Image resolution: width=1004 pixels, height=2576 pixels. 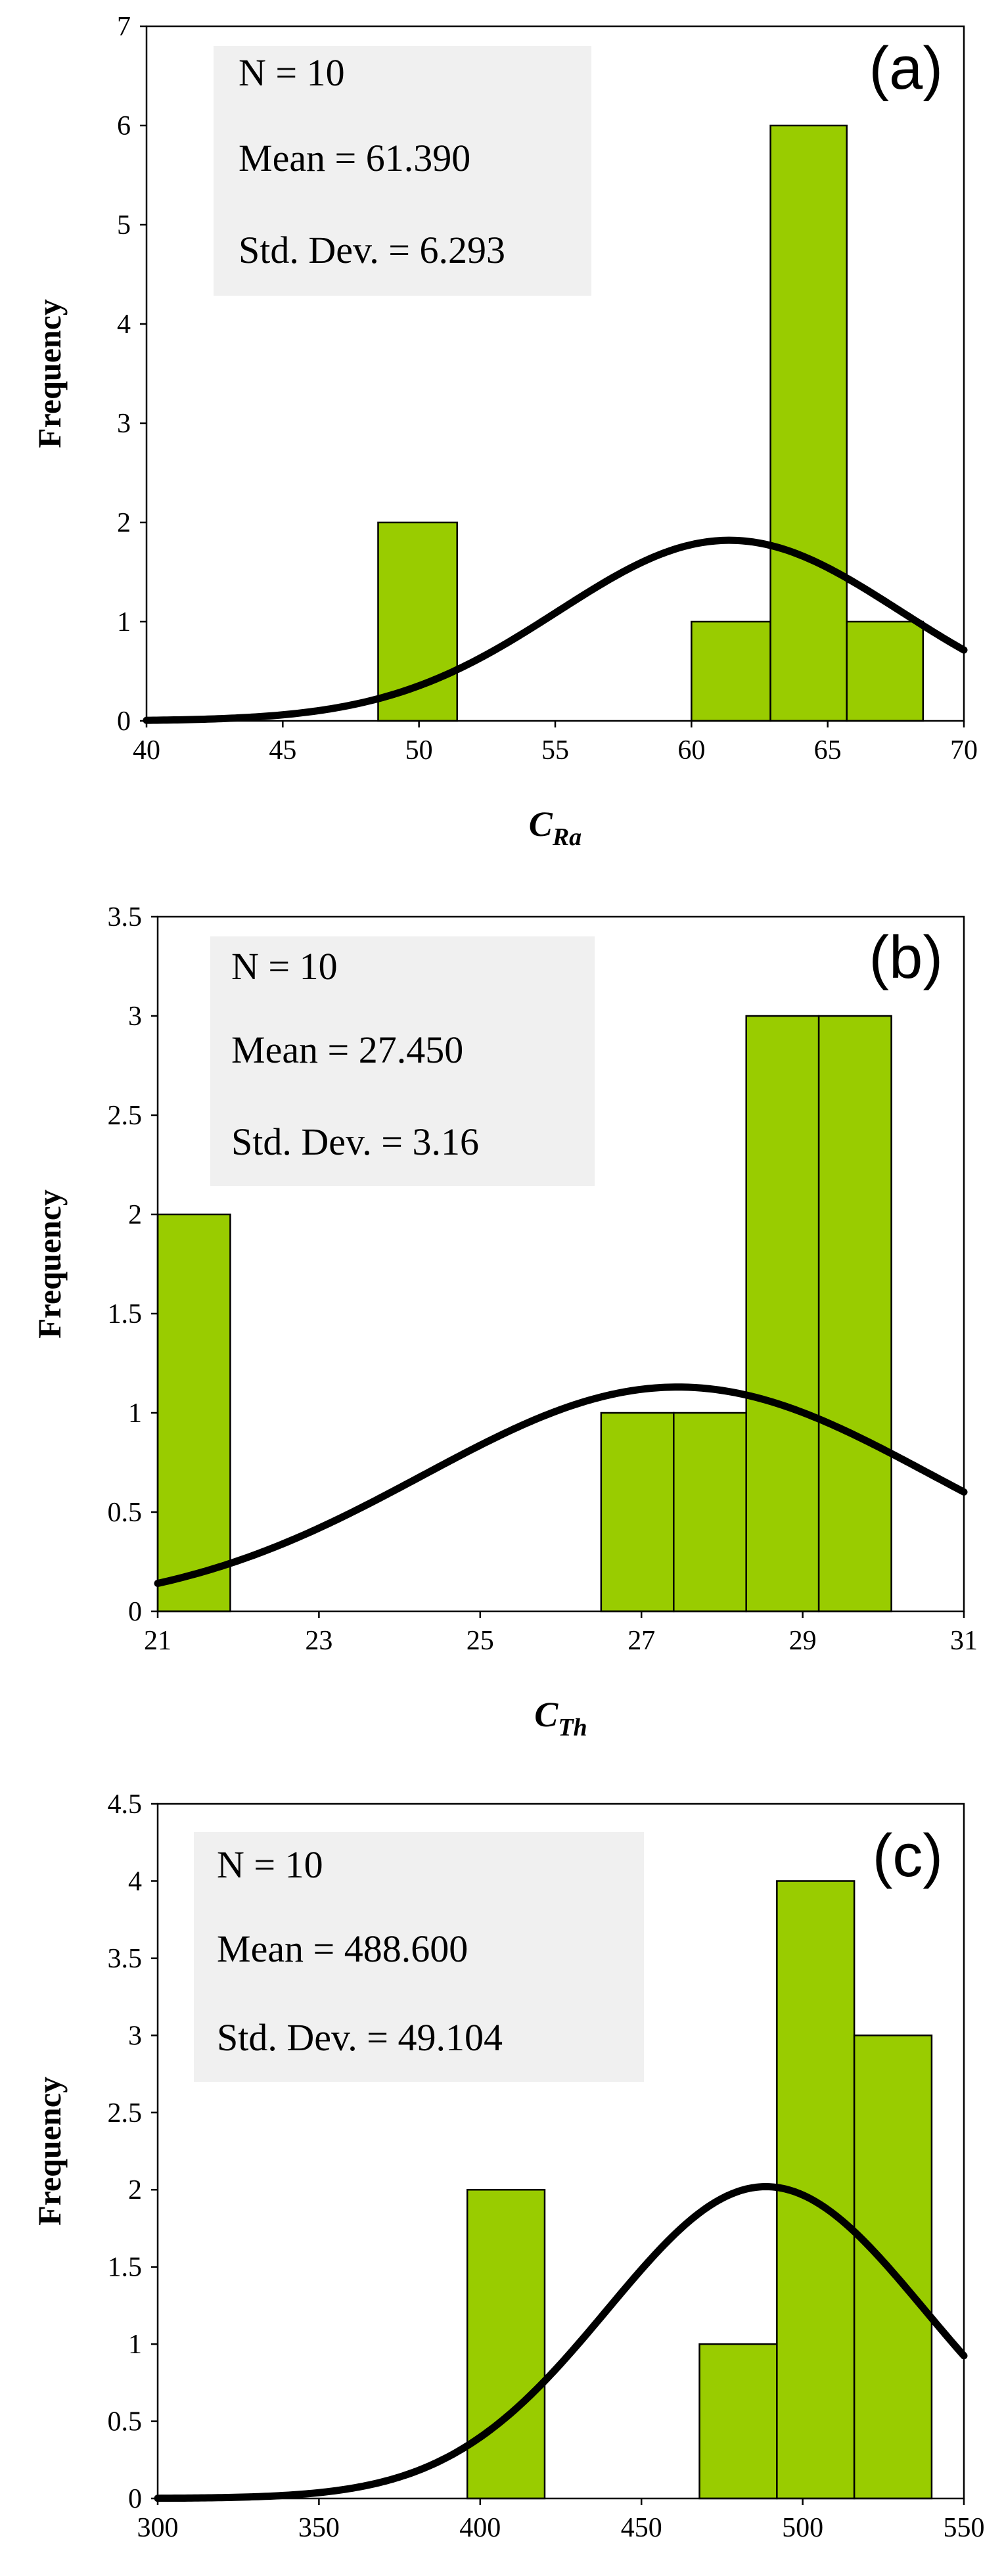 I want to click on x-tick-label: 70, so click(x=964, y=751).